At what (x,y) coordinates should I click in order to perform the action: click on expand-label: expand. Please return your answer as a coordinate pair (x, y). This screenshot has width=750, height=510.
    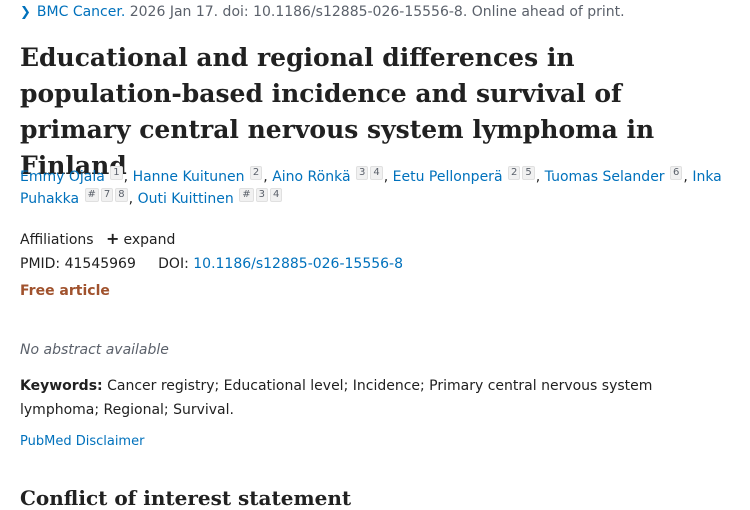
    Looking at the image, I should click on (149, 240).